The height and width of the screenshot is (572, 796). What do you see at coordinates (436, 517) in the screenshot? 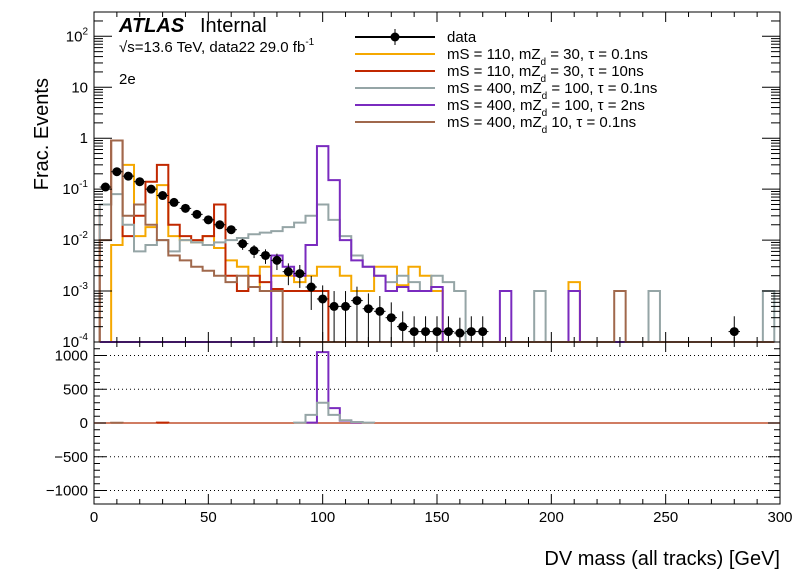
I see `x-tick-label: 150` at bounding box center [436, 517].